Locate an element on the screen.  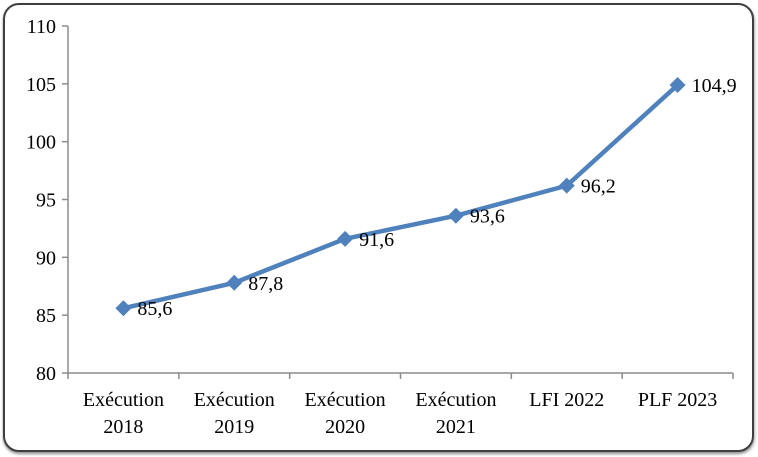
x-axis-category-label: Exécution 2019 is located at coordinates (234, 413).